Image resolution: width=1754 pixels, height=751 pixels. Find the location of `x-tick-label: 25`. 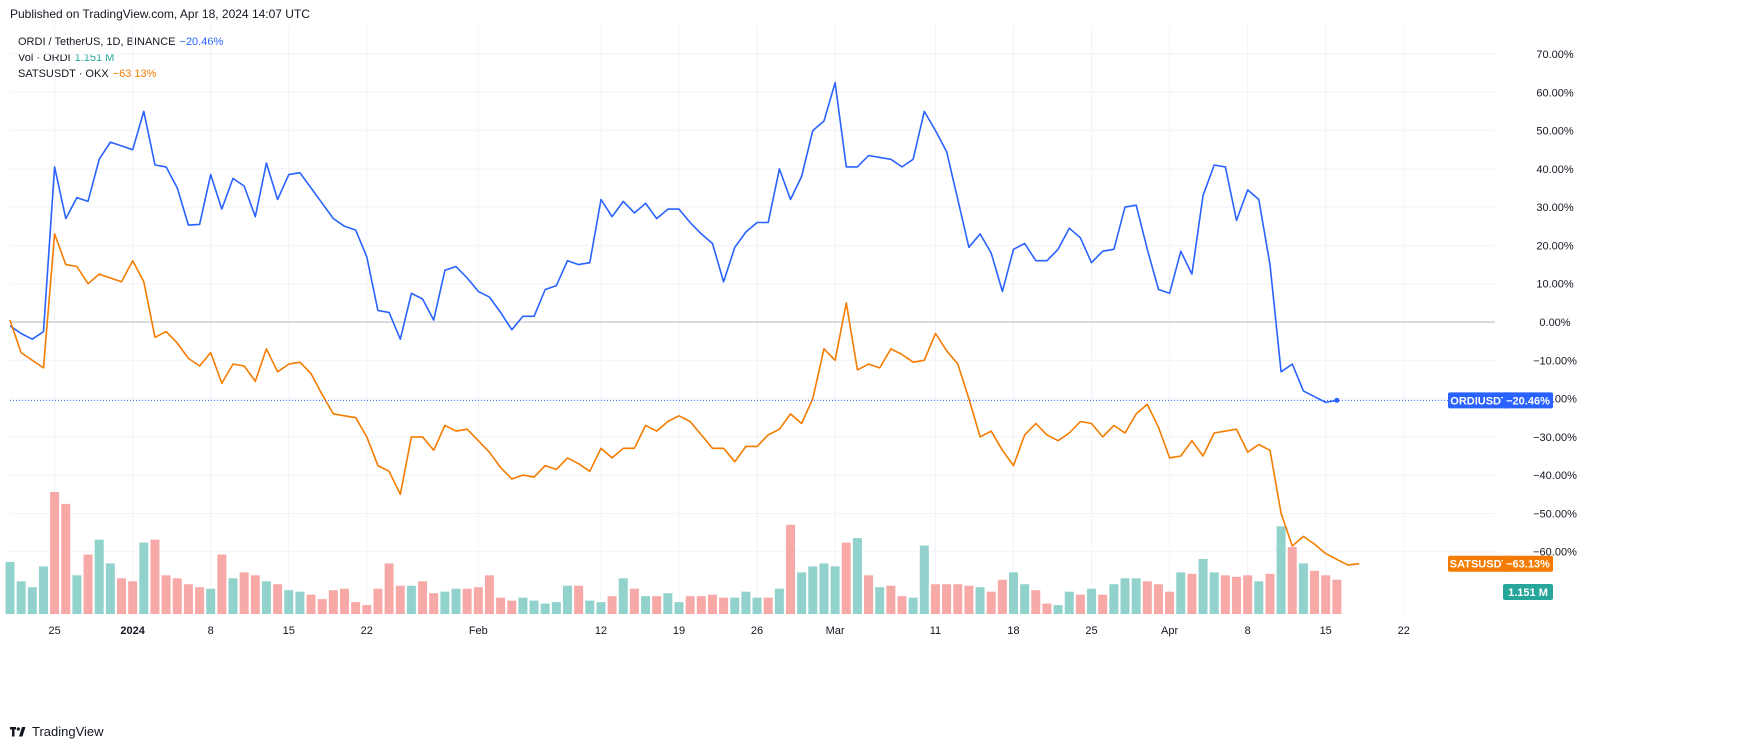

x-tick-label: 25 is located at coordinates (1091, 631).